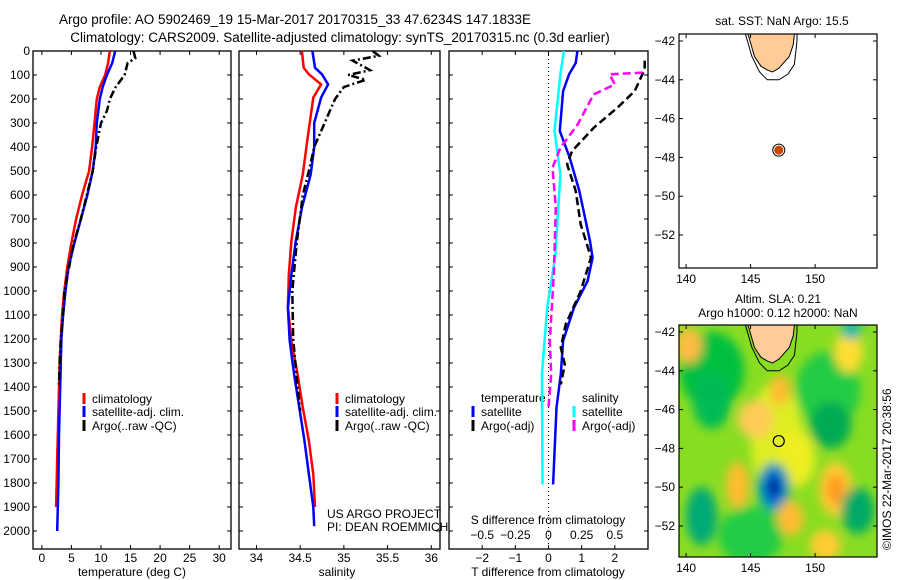 This screenshot has width=900, height=580. I want to click on depth-tick-label: 0, so click(26, 51).